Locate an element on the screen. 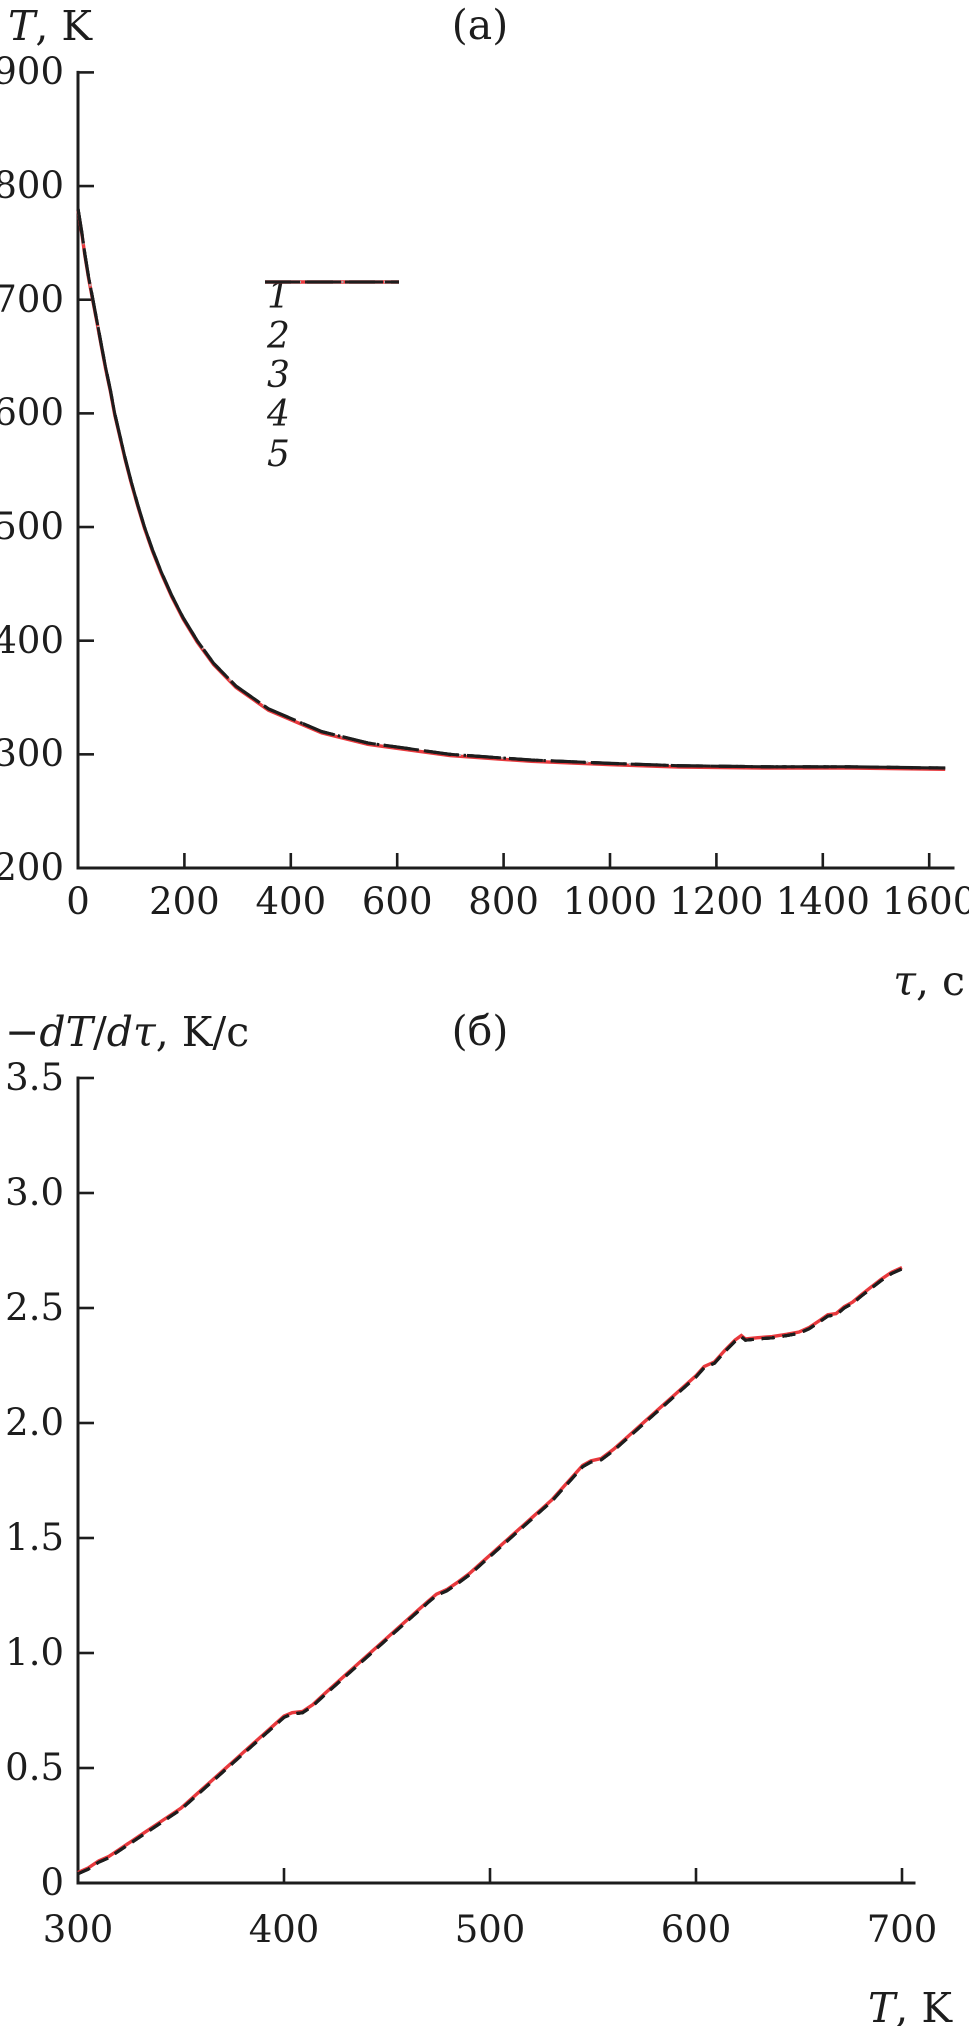  chart-b-title: (б) is located at coordinates (480, 1031).